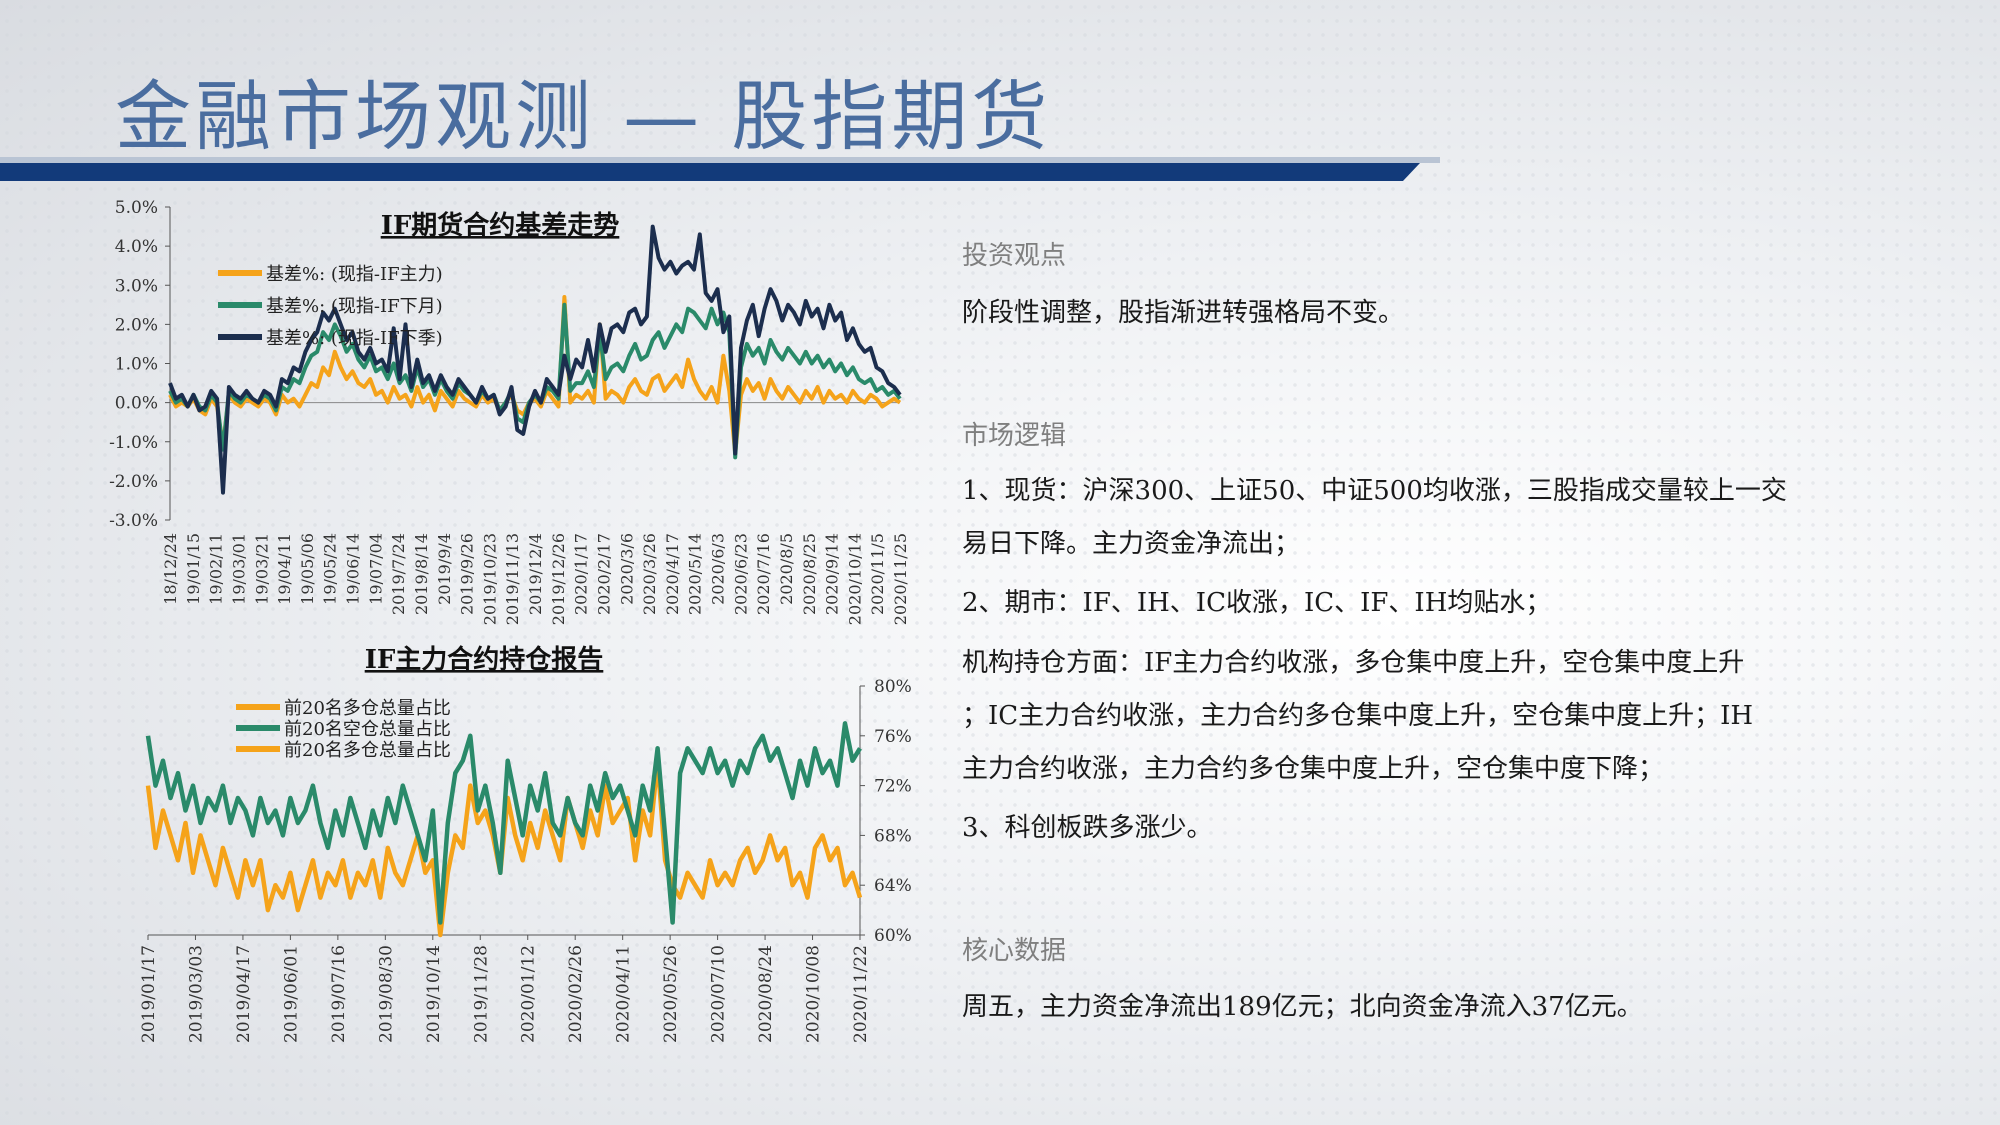  I want to click on x-tick-label: 2020/11/25, so click(900, 579).